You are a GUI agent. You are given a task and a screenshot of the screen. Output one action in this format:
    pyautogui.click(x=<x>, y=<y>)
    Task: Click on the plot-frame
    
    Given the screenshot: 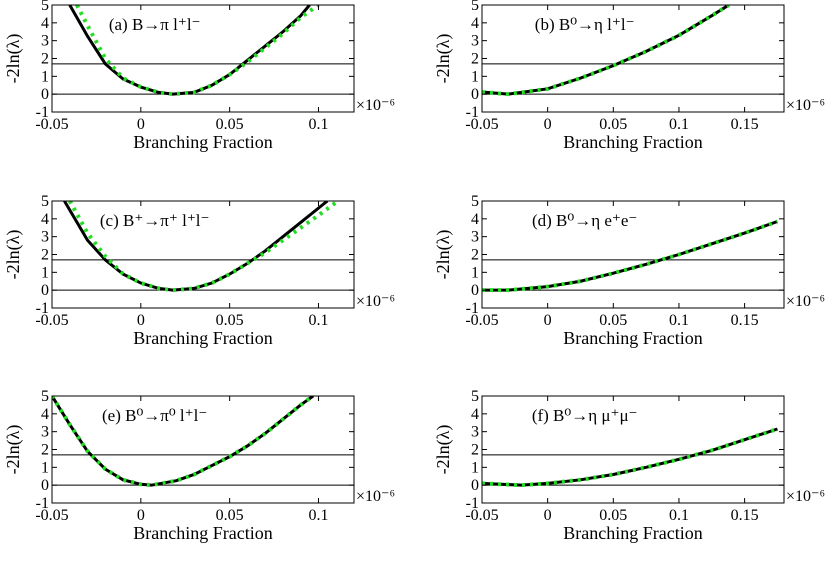 What is the action you would take?
    pyautogui.click(x=203, y=58)
    